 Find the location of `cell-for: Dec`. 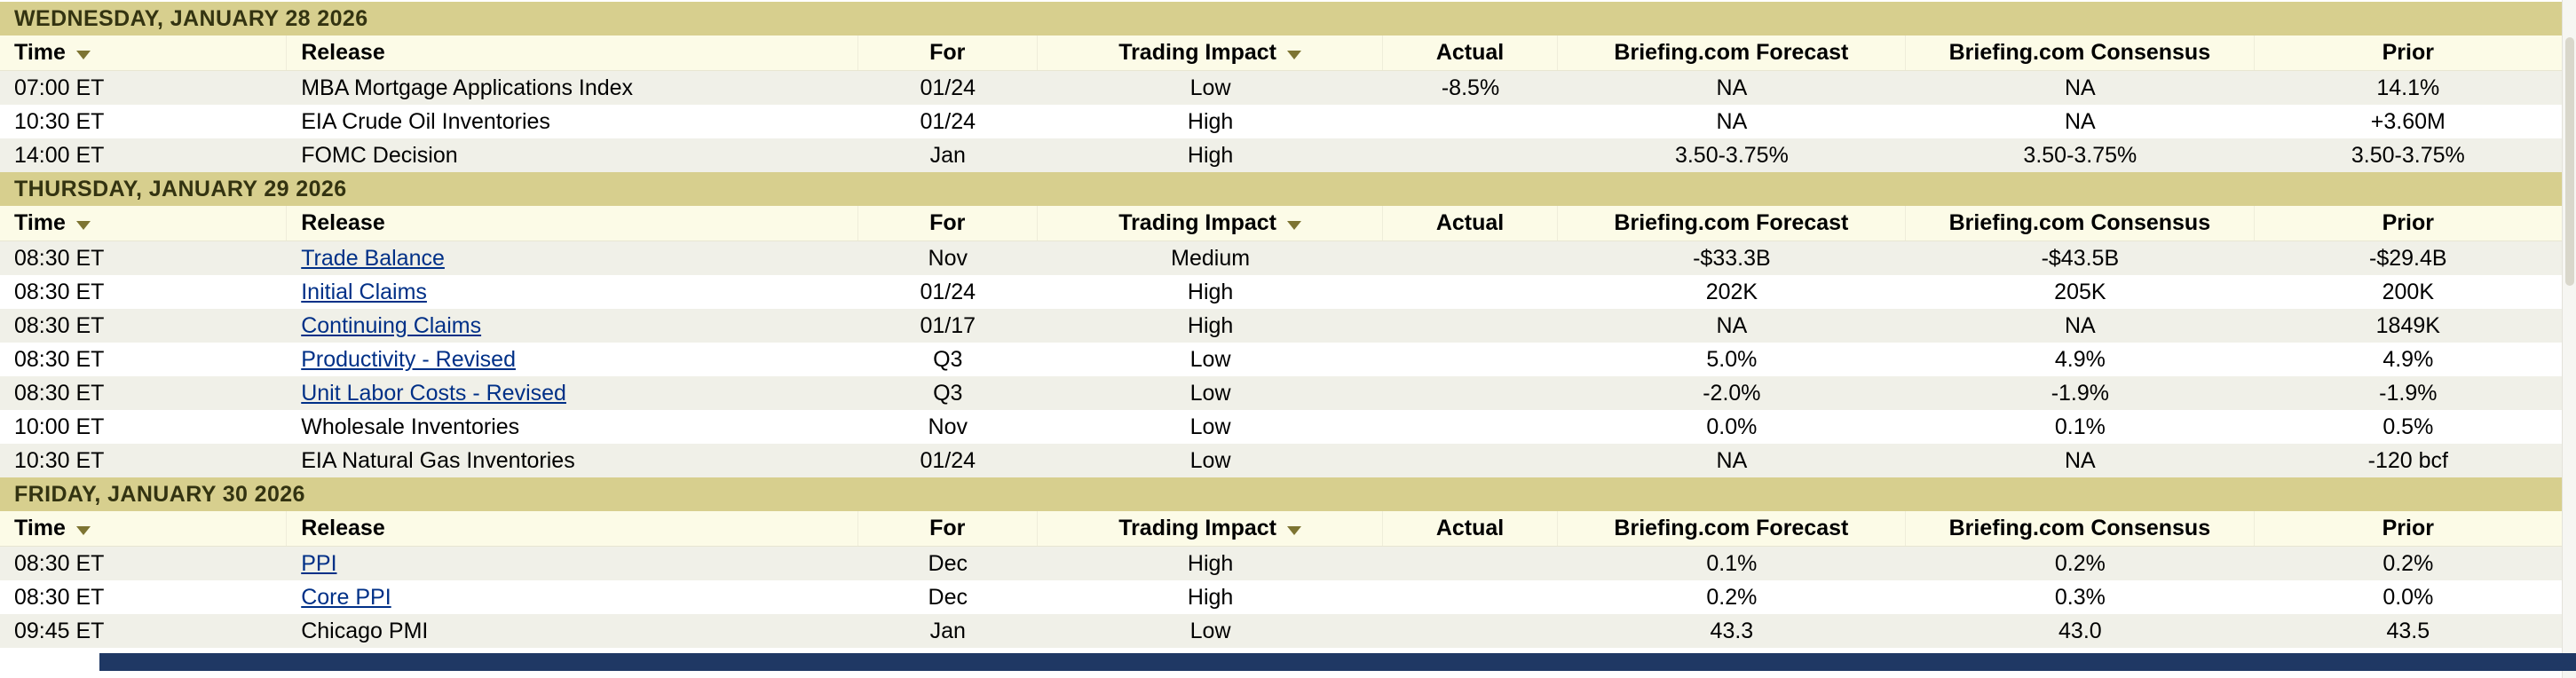

cell-for: Dec is located at coordinates (948, 563).